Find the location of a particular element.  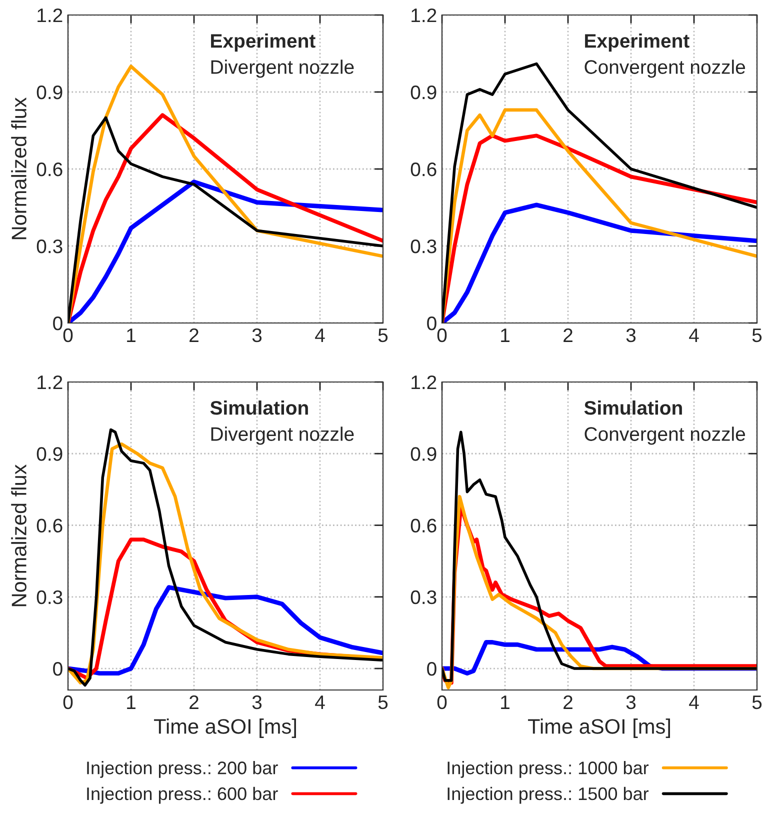

legend-label: Injection press.: 1000 bar is located at coordinates (548, 769).